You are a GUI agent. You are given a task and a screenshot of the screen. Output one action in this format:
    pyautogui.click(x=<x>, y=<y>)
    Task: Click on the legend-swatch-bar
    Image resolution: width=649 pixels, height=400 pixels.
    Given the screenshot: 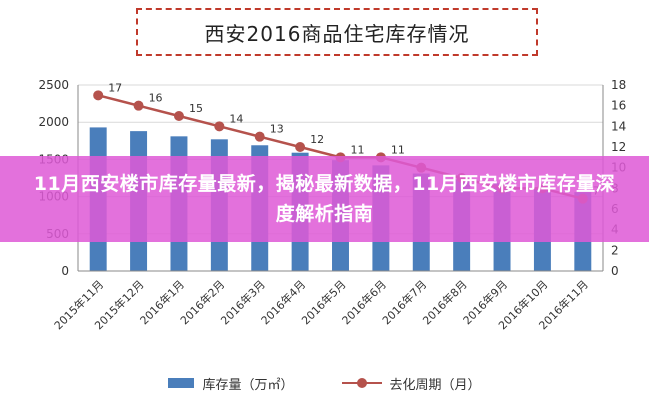 What is the action you would take?
    pyautogui.click(x=181, y=383)
    